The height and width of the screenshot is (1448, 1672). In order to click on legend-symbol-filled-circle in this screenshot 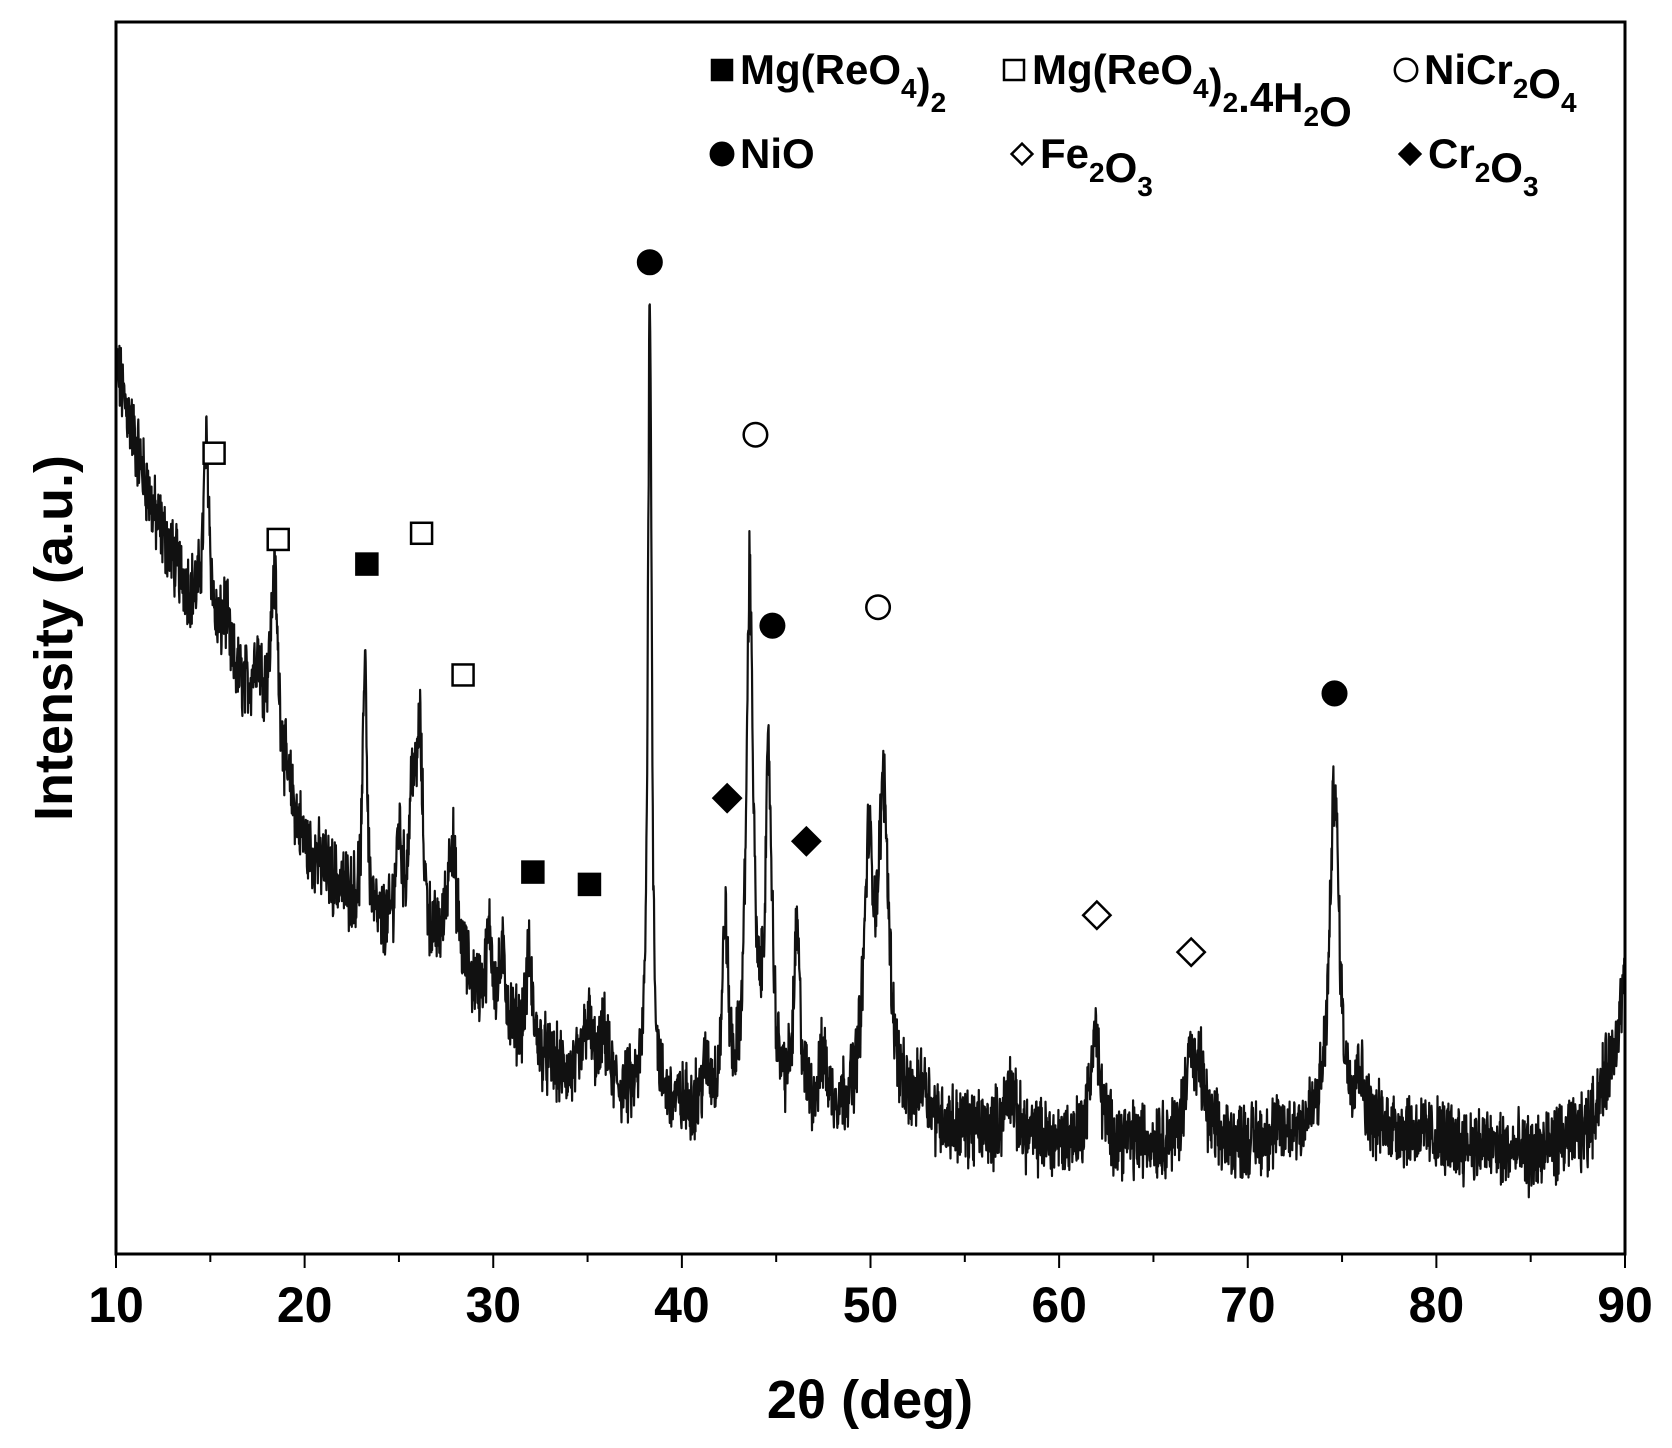, I will do `click(722, 154)`.